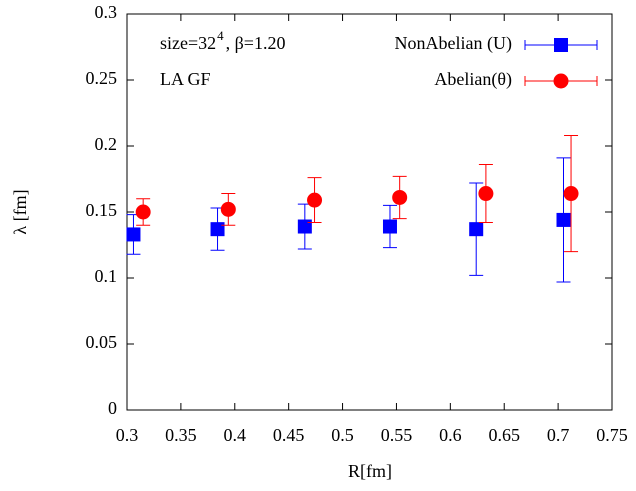  Describe the element at coordinates (289, 435) in the screenshot. I see `x-tick-label: 0.45` at that location.